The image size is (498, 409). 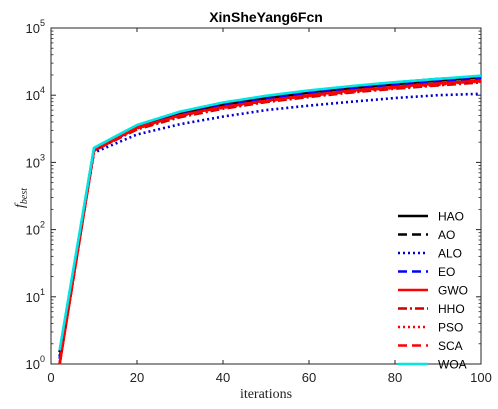 I want to click on x-tick-label: 40, so click(x=223, y=377).